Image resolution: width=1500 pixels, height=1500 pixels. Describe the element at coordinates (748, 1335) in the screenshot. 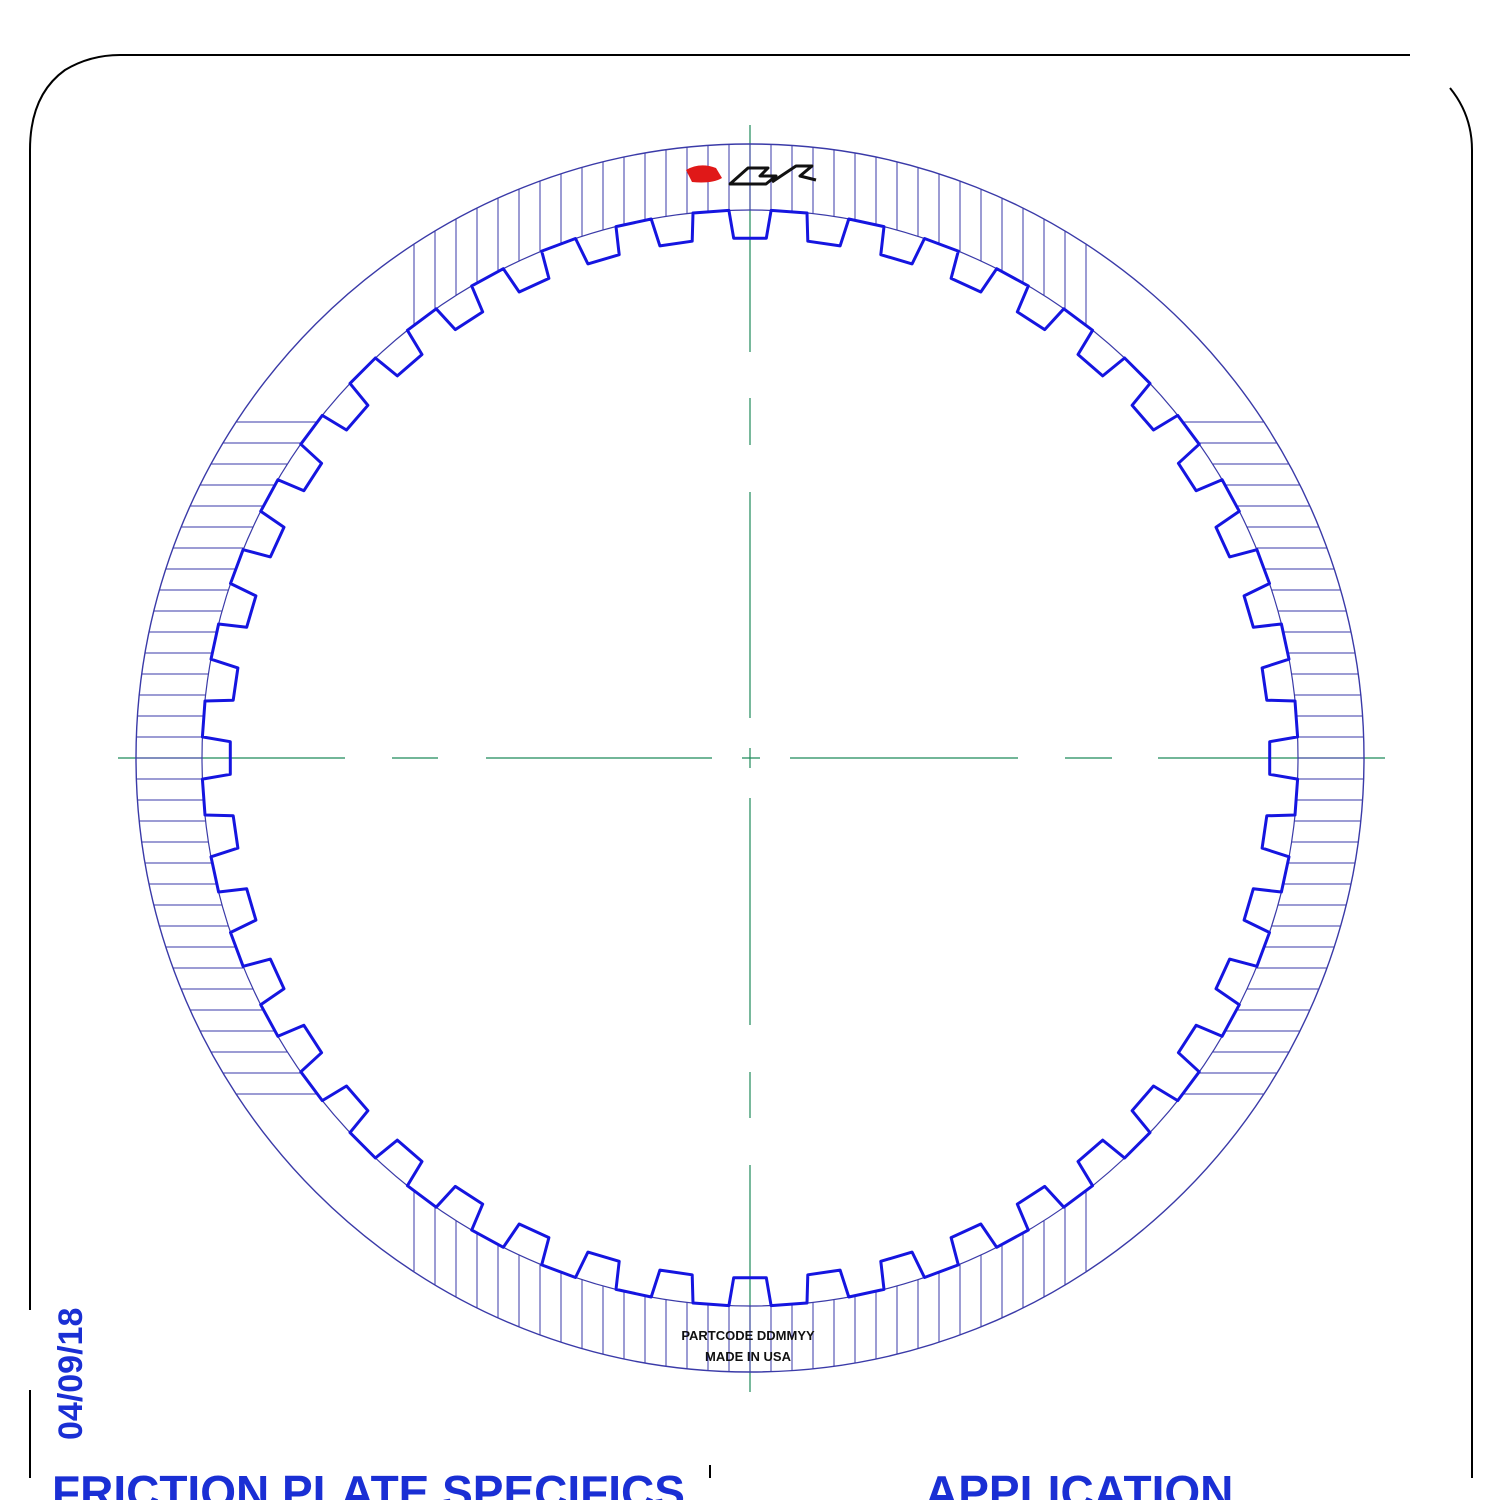

I see `partcode-stamp: PARTCODE DDMMYY` at that location.